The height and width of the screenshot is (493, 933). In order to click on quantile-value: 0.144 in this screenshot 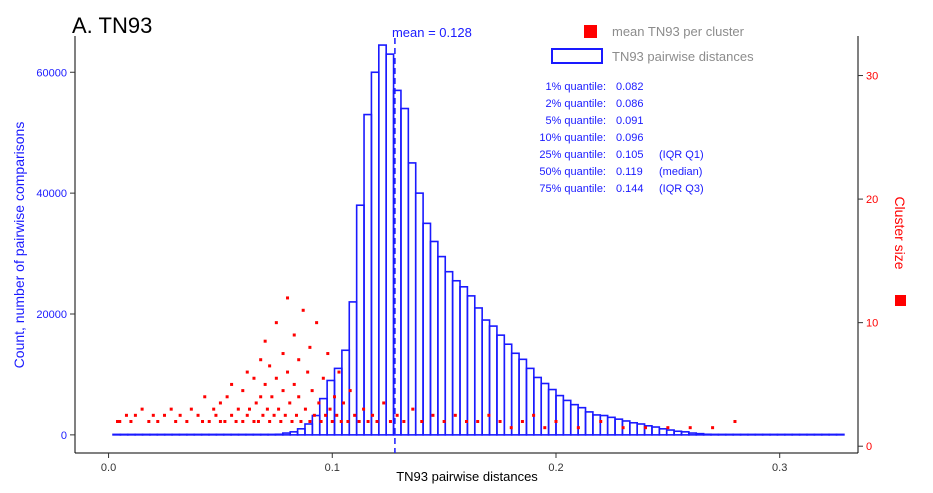, I will do `click(630, 189)`.